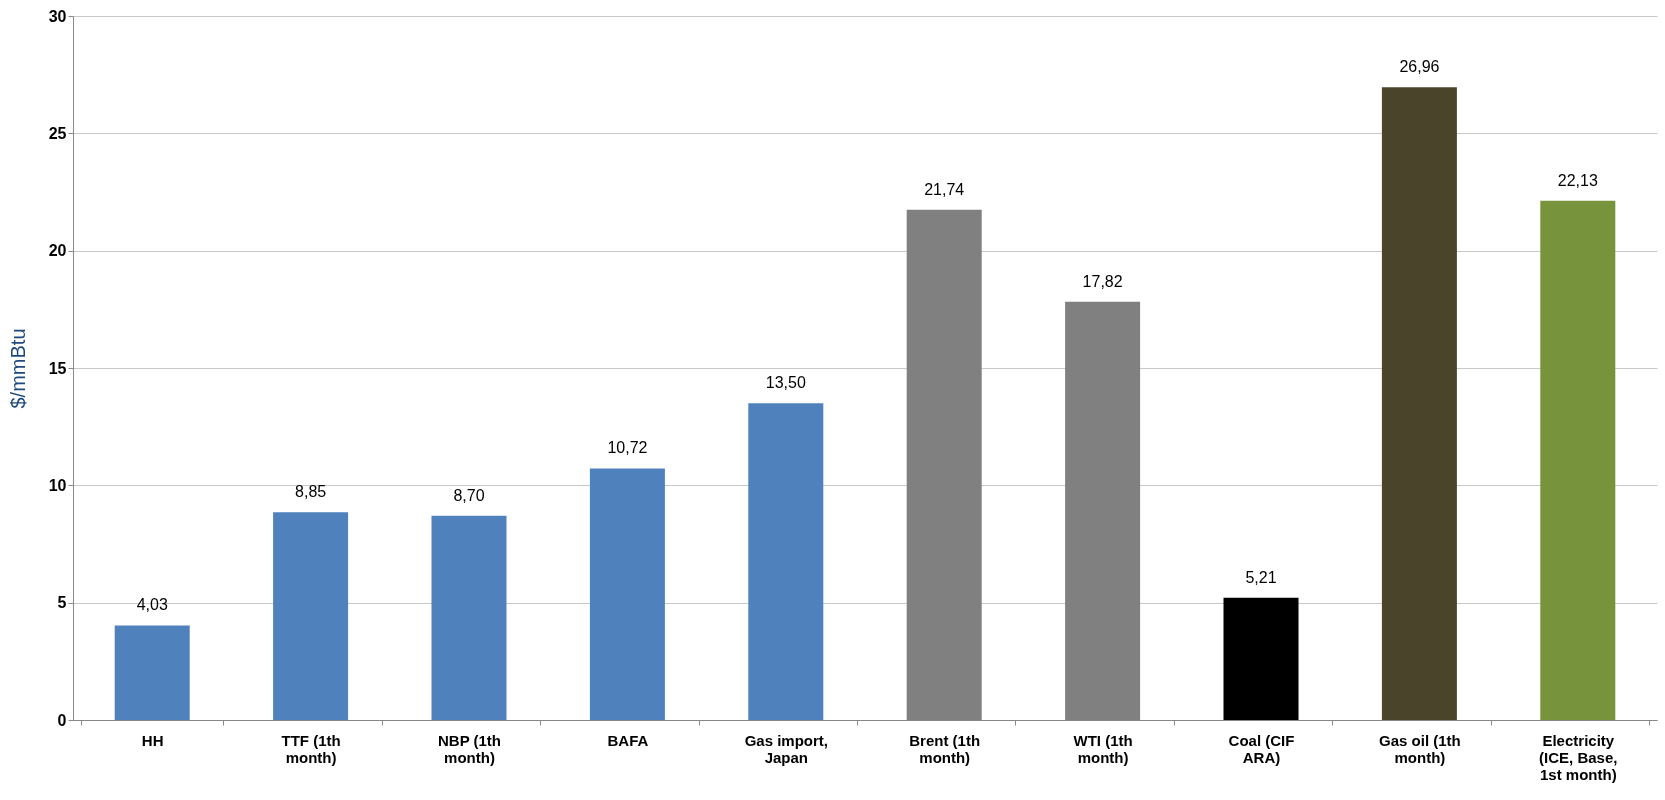 The height and width of the screenshot is (800, 1665). What do you see at coordinates (152, 740) in the screenshot?
I see `x-tick-label: HH` at bounding box center [152, 740].